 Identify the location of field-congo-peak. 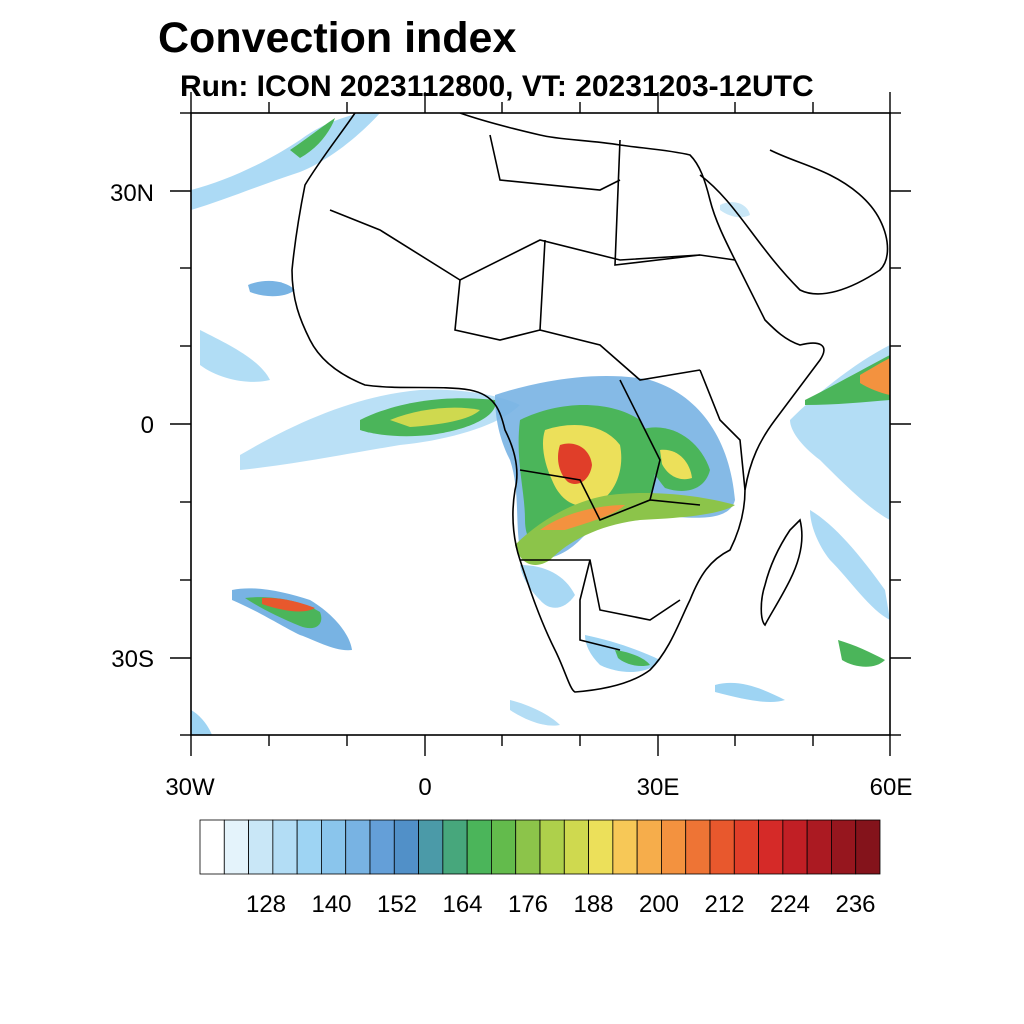
(574, 464).